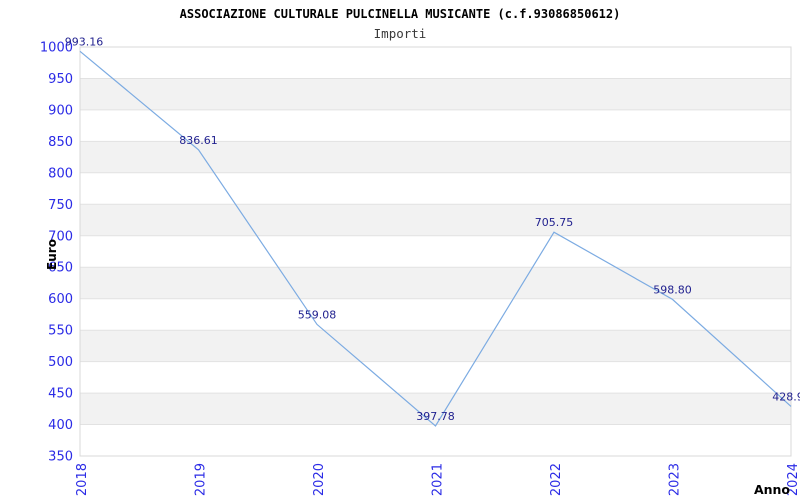 The width and height of the screenshot is (800, 500). I want to click on y-tick-label: 900, so click(60, 110).